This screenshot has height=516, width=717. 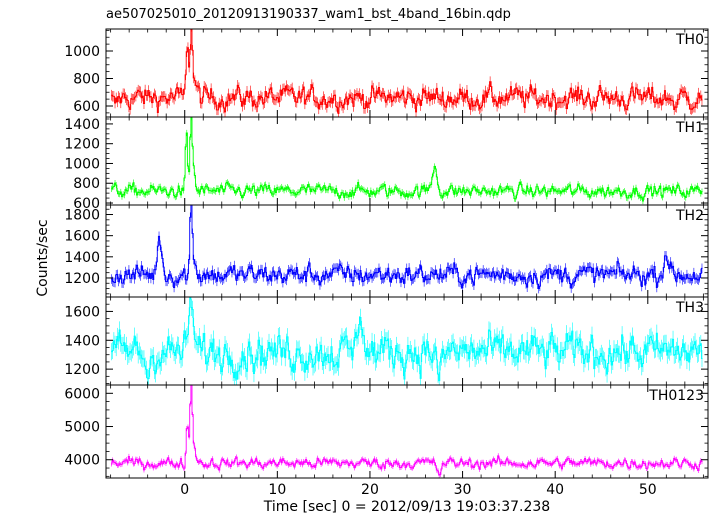 What do you see at coordinates (689, 128) in the screenshot?
I see `panel-label: TH1` at bounding box center [689, 128].